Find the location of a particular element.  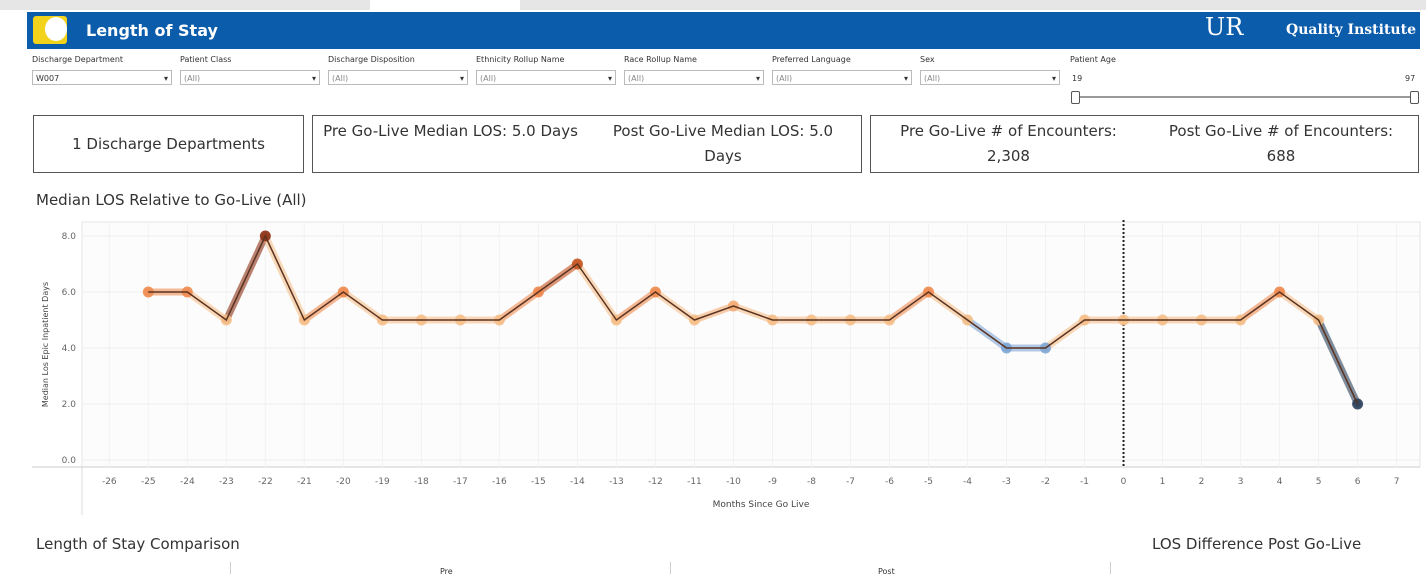

x-tick-label: -14 is located at coordinates (577, 482).